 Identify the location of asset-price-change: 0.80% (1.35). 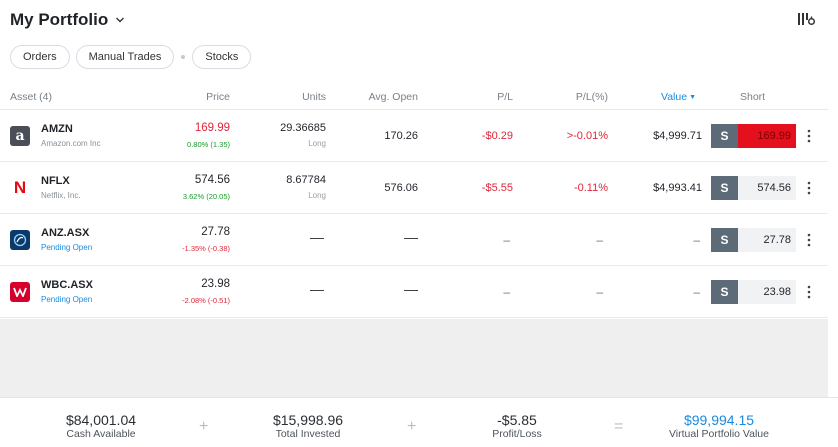
(208, 144).